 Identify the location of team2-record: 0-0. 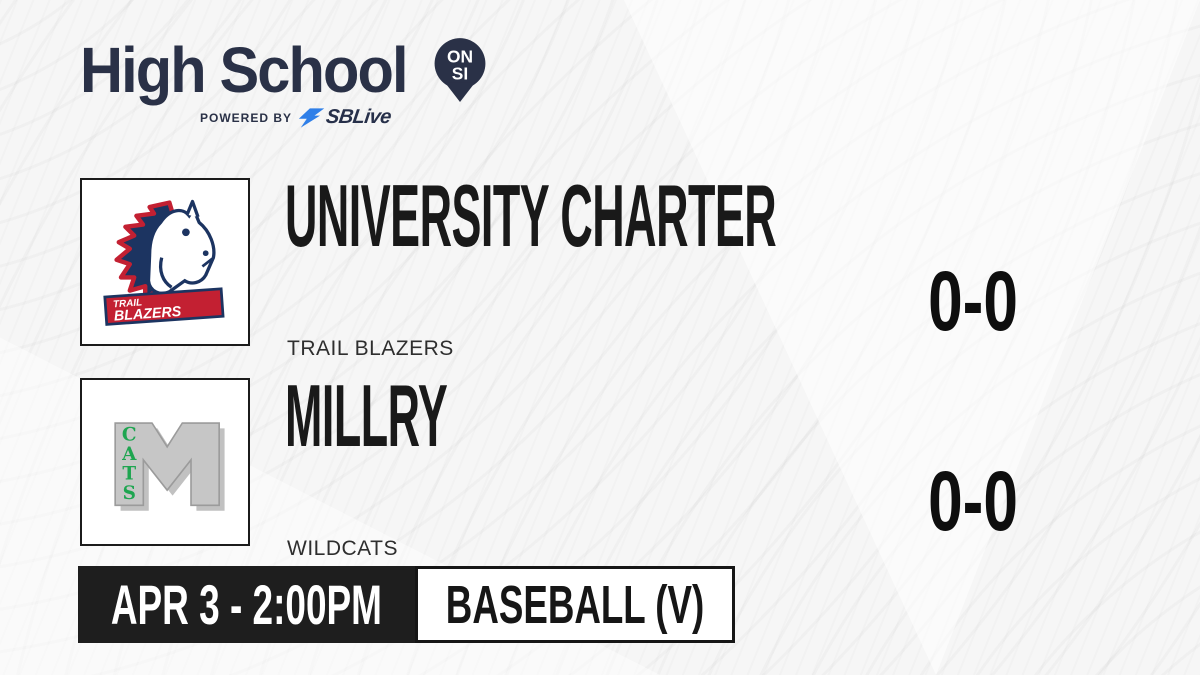
(973, 501).